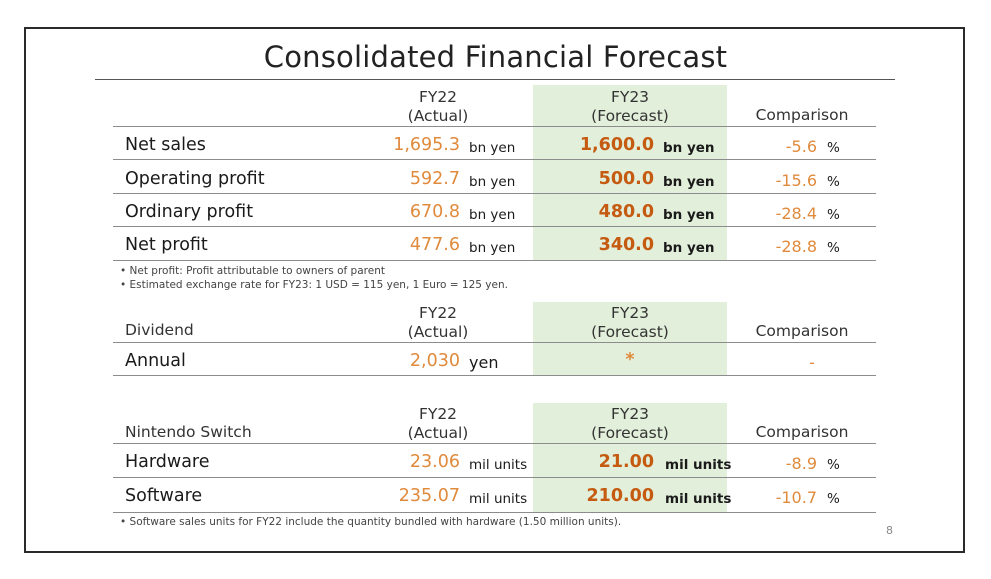 The width and height of the screenshot is (991, 579). Describe the element at coordinates (434, 462) in the screenshot. I see `actual-value: 23.06` at that location.